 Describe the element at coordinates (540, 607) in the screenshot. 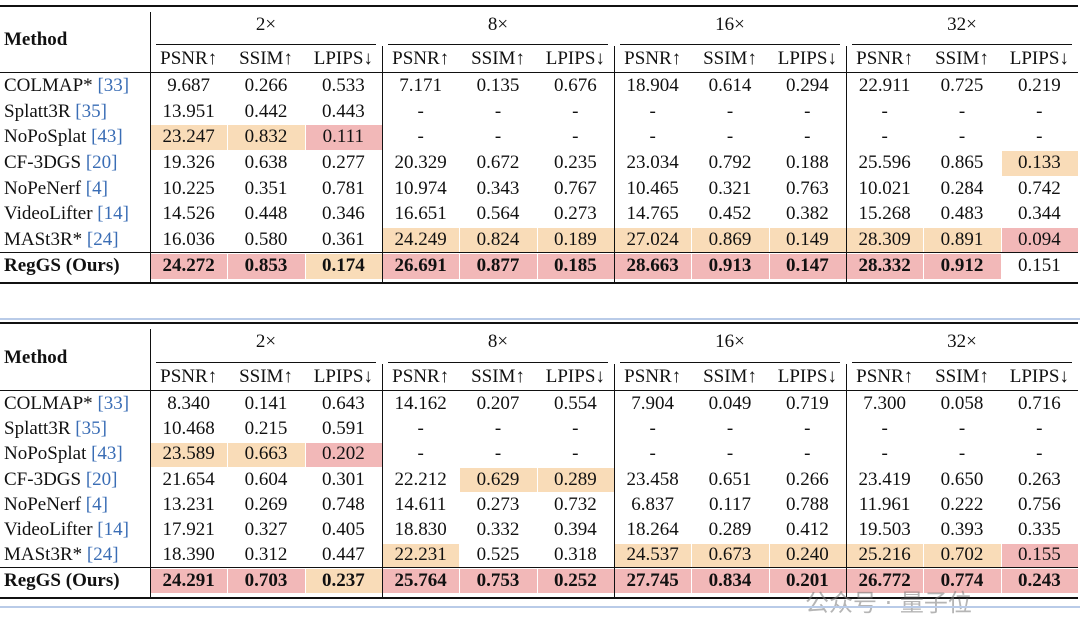

I see `separator` at that location.